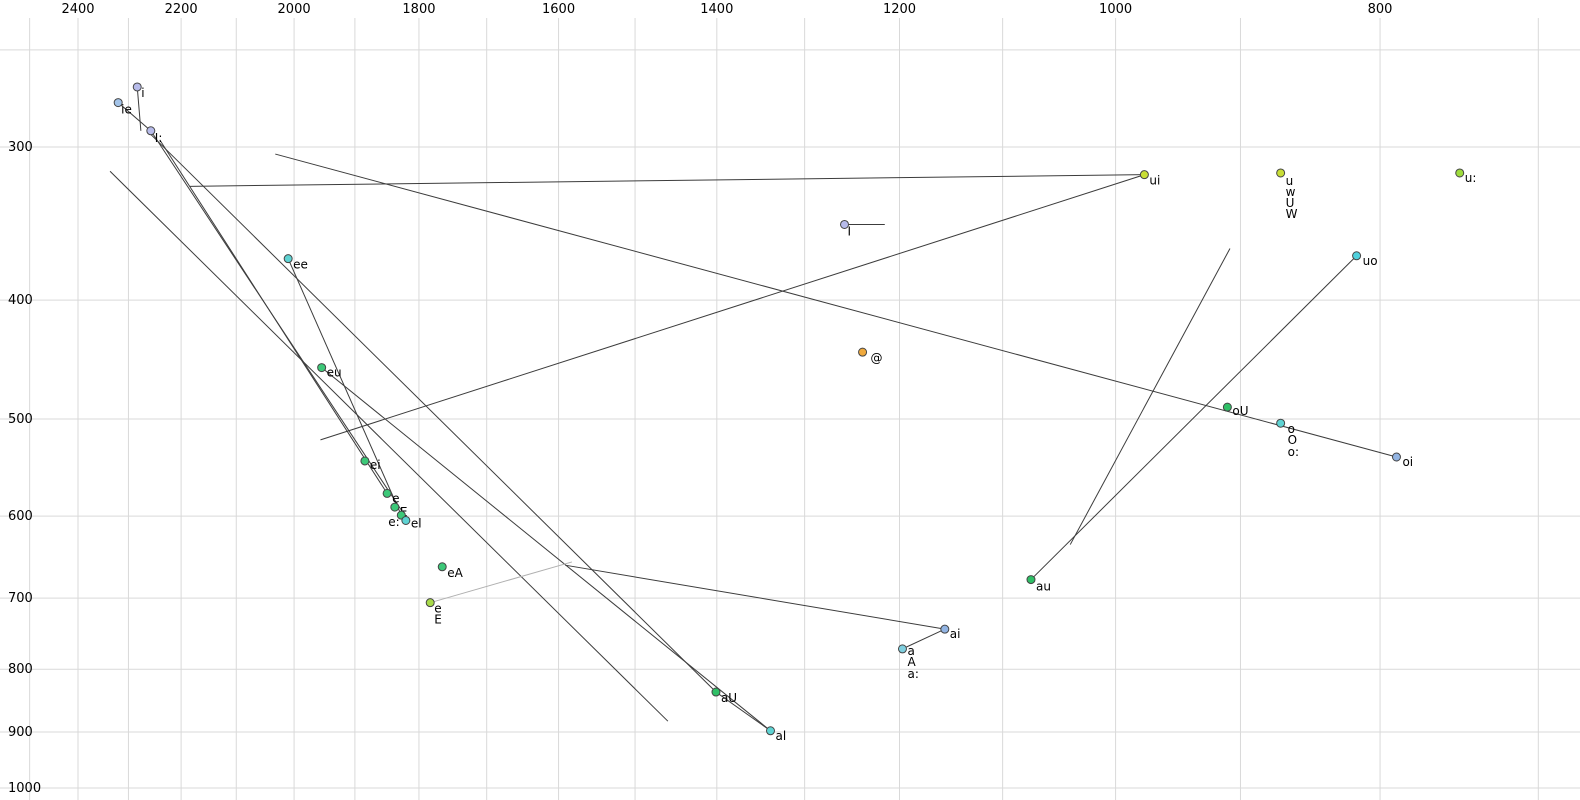  I want to click on point-label: e:, so click(393, 522).